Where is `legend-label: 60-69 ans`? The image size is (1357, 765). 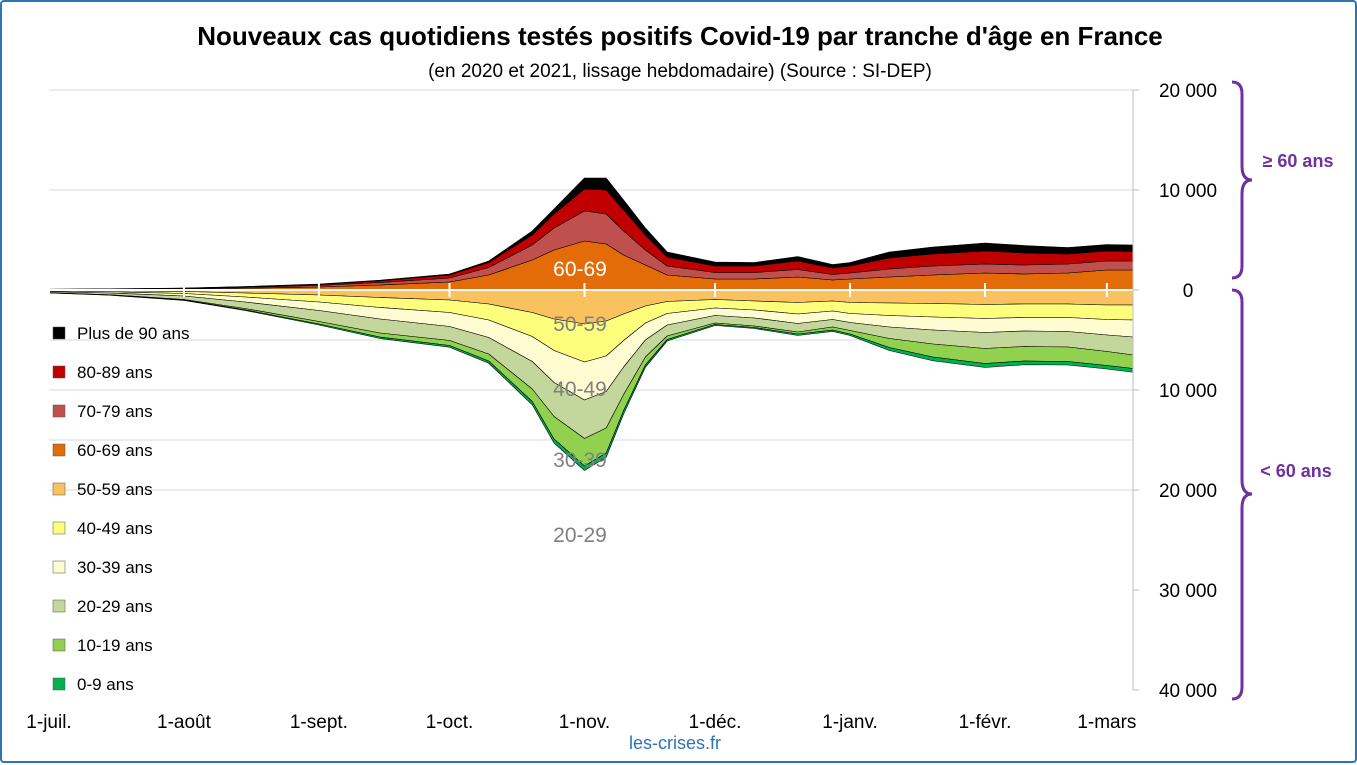 legend-label: 60-69 ans is located at coordinates (115, 450).